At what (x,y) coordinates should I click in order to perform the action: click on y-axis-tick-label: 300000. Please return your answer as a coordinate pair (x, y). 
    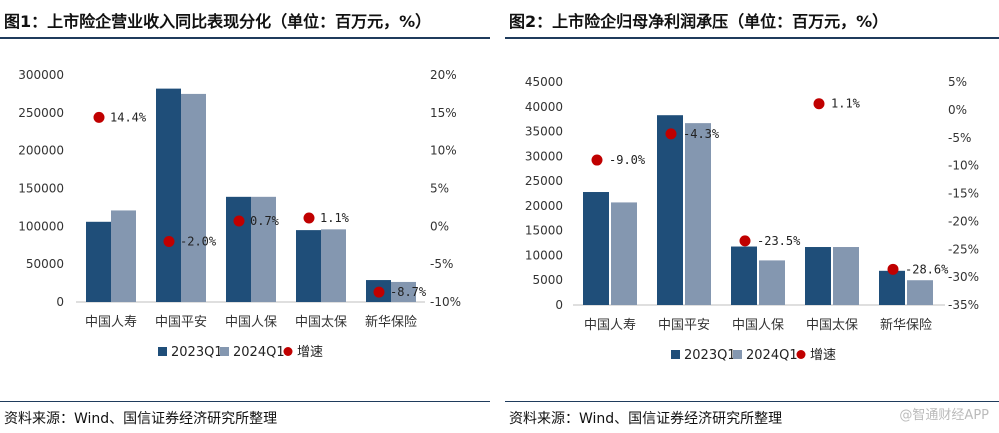
    Looking at the image, I should click on (41, 75).